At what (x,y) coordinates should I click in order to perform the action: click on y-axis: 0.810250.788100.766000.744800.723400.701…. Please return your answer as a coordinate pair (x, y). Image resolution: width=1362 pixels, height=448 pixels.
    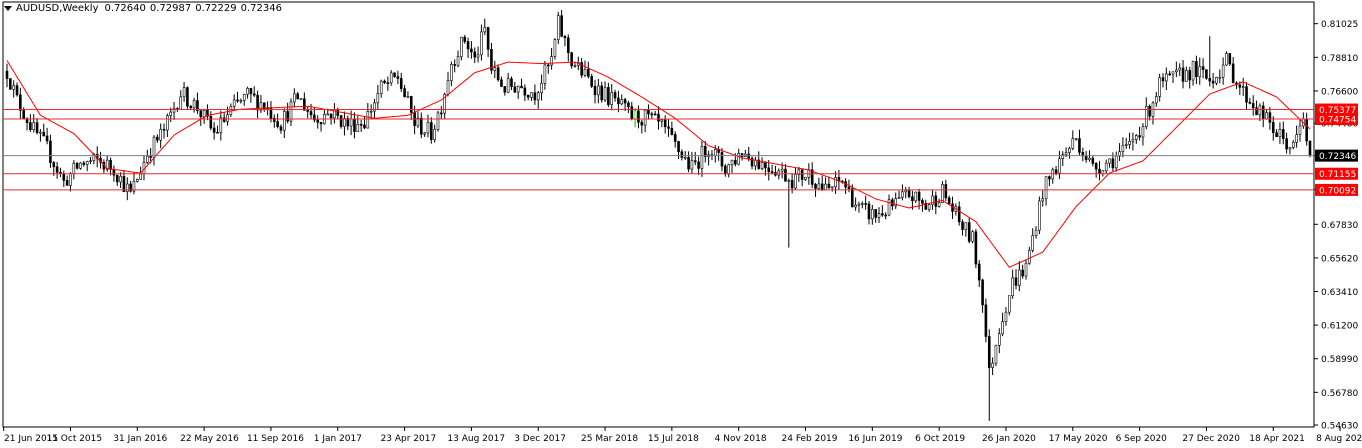
    Looking at the image, I should click on (1336, 226).